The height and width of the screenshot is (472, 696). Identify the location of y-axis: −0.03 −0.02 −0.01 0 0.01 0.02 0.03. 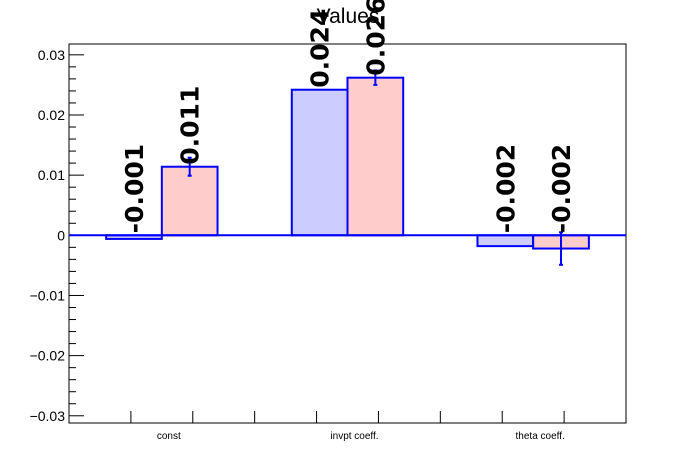
(57, 235).